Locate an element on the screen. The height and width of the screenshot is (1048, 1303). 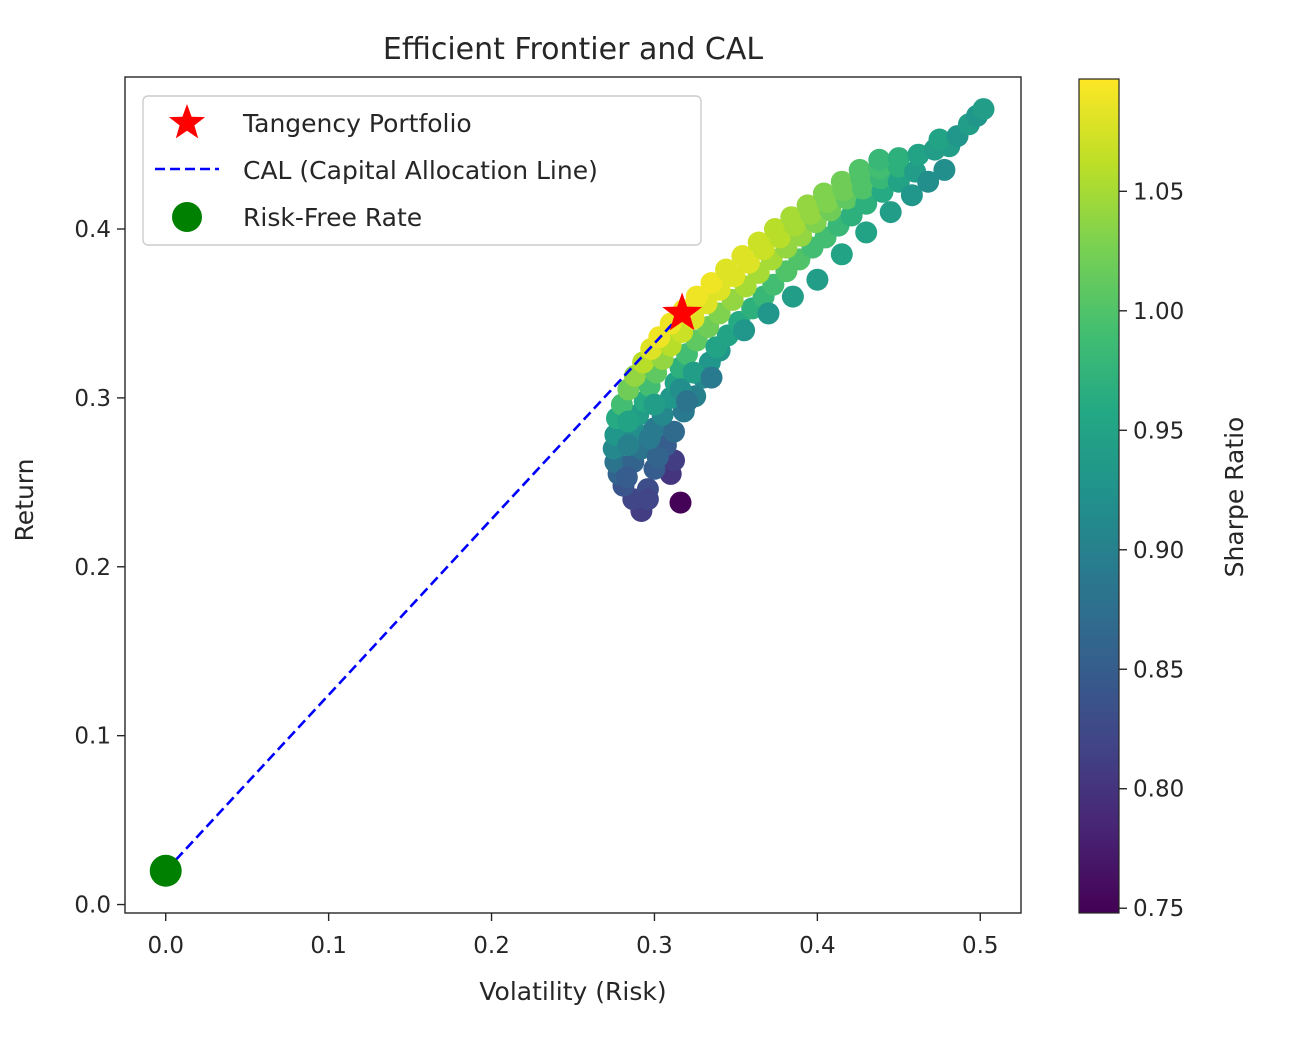
tangency-star is located at coordinates (682, 311).